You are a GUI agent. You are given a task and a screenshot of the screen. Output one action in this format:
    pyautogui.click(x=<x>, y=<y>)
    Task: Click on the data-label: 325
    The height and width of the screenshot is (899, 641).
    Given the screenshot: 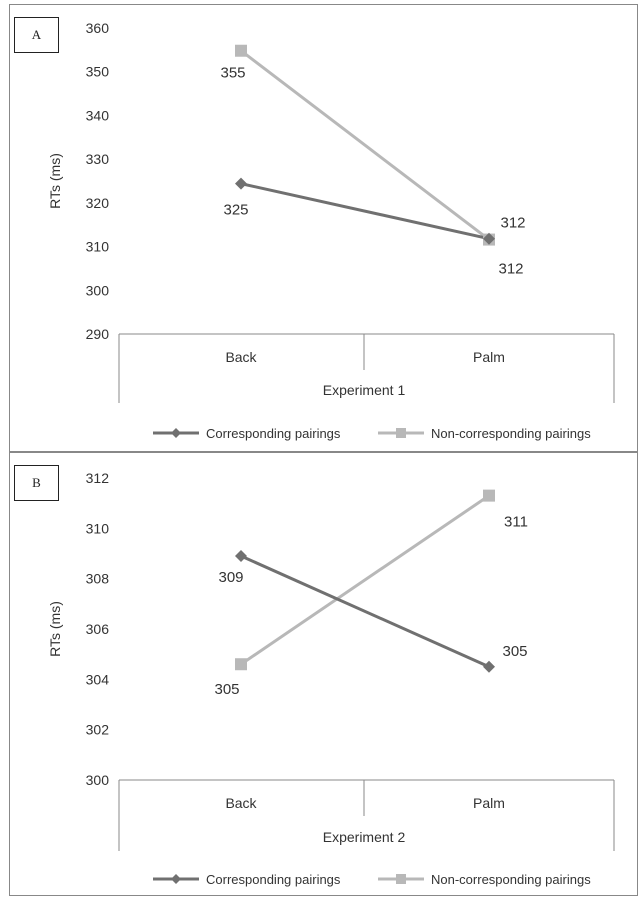 What is the action you would take?
    pyautogui.click(x=235, y=210)
    